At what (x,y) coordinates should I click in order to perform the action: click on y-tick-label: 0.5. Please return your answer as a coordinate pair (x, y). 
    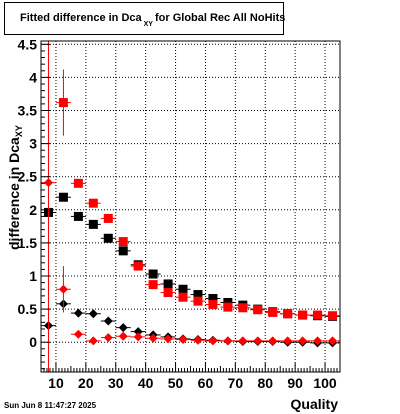
    Looking at the image, I should click on (28, 309).